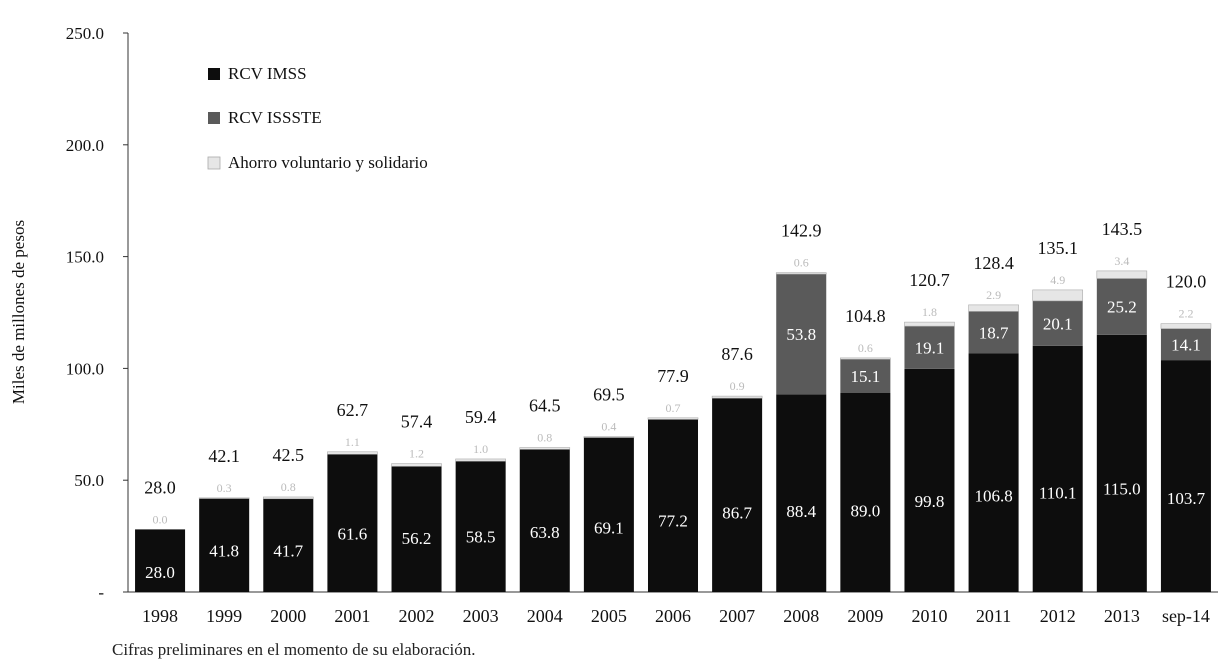  I want to click on x-tick-label: 2007, so click(737, 616).